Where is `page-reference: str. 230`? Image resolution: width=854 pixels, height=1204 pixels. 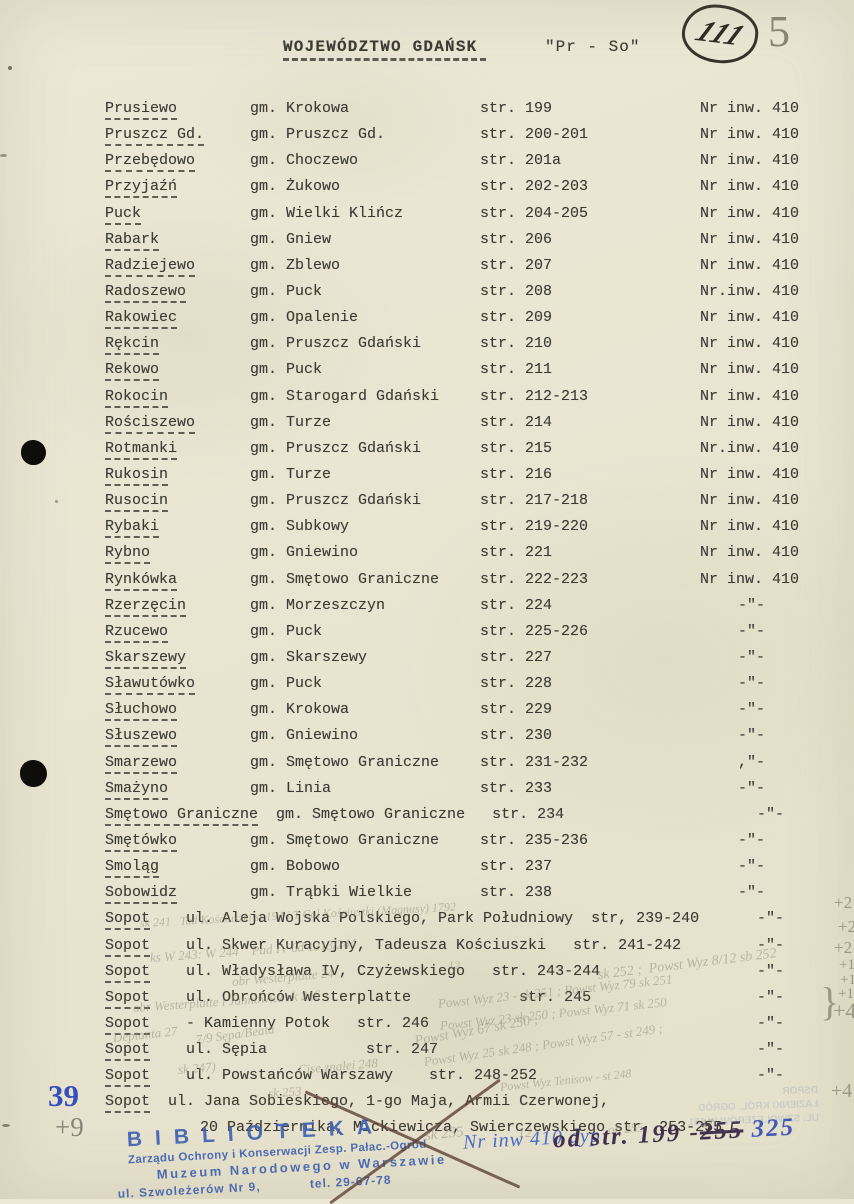
page-reference: str. 230 is located at coordinates (516, 736).